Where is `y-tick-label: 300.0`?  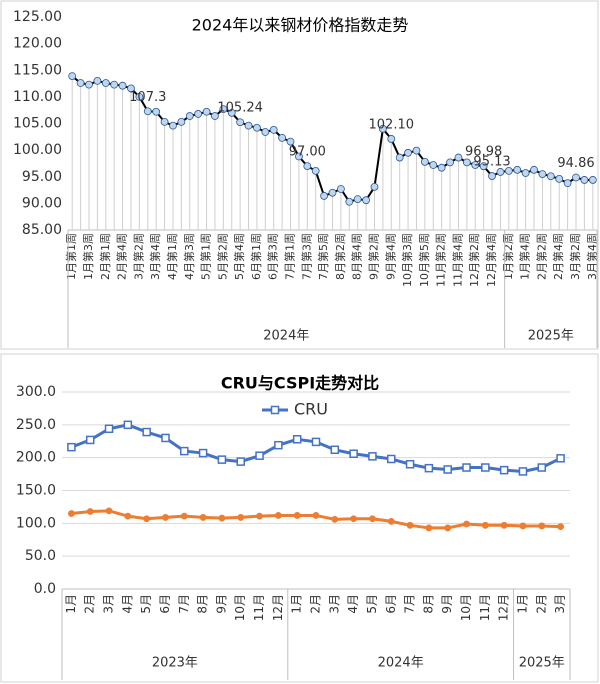
y-tick-label: 300.0 is located at coordinates (36, 392).